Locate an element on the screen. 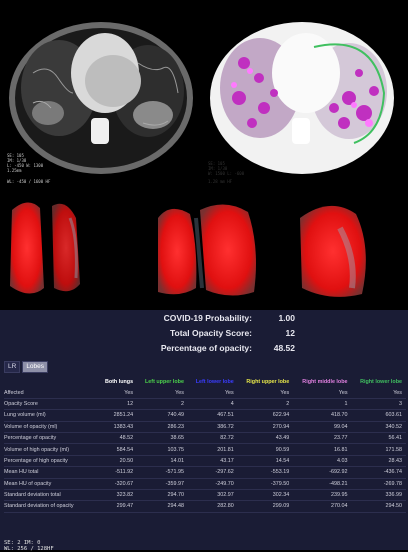 Image resolution: width=408 pixels, height=552 pixels. ct-overlay-text: SE: 105 IM: 1/38 L: -450 W: 1300 1.25mm is located at coordinates (25, 163).